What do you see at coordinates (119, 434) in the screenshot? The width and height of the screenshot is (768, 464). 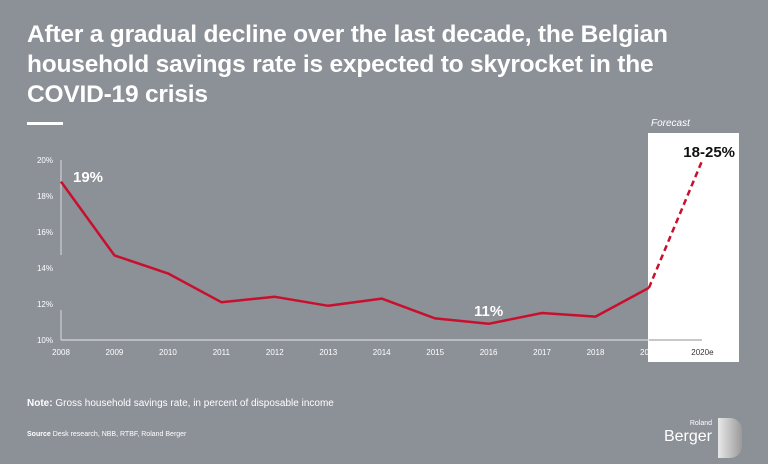 I see `source-text: Desk research, NBB, RTBF, Roland Berger` at bounding box center [119, 434].